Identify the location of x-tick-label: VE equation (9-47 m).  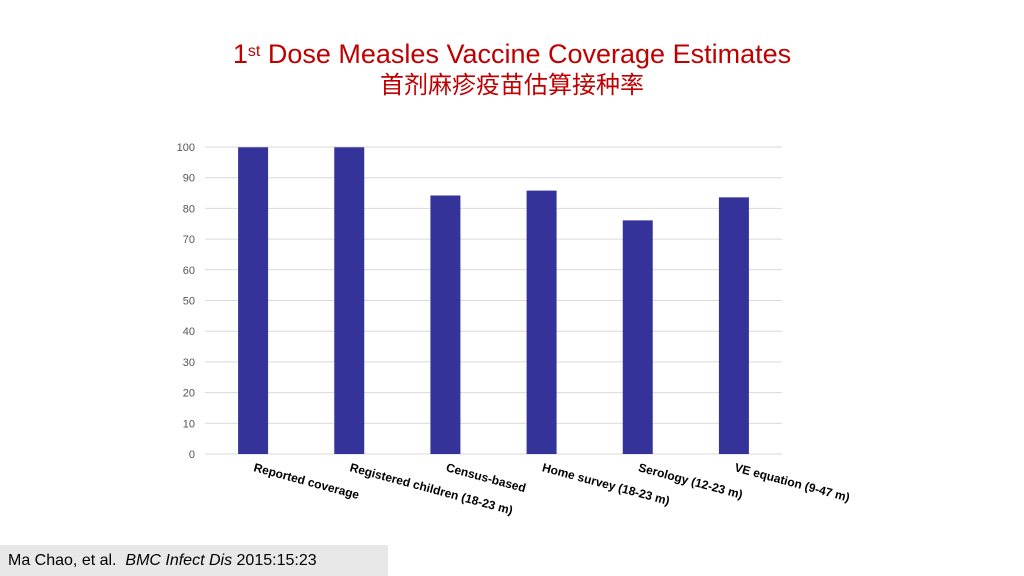
(792, 482).